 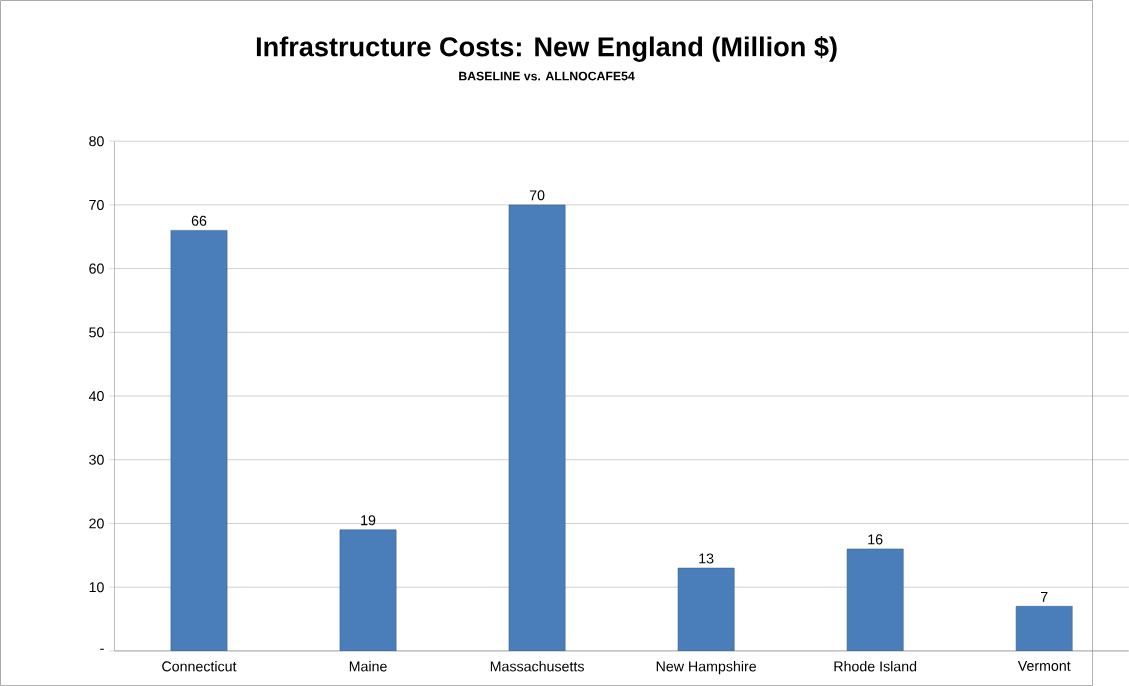 What do you see at coordinates (102, 649) in the screenshot?
I see `y-tick-label: -` at bounding box center [102, 649].